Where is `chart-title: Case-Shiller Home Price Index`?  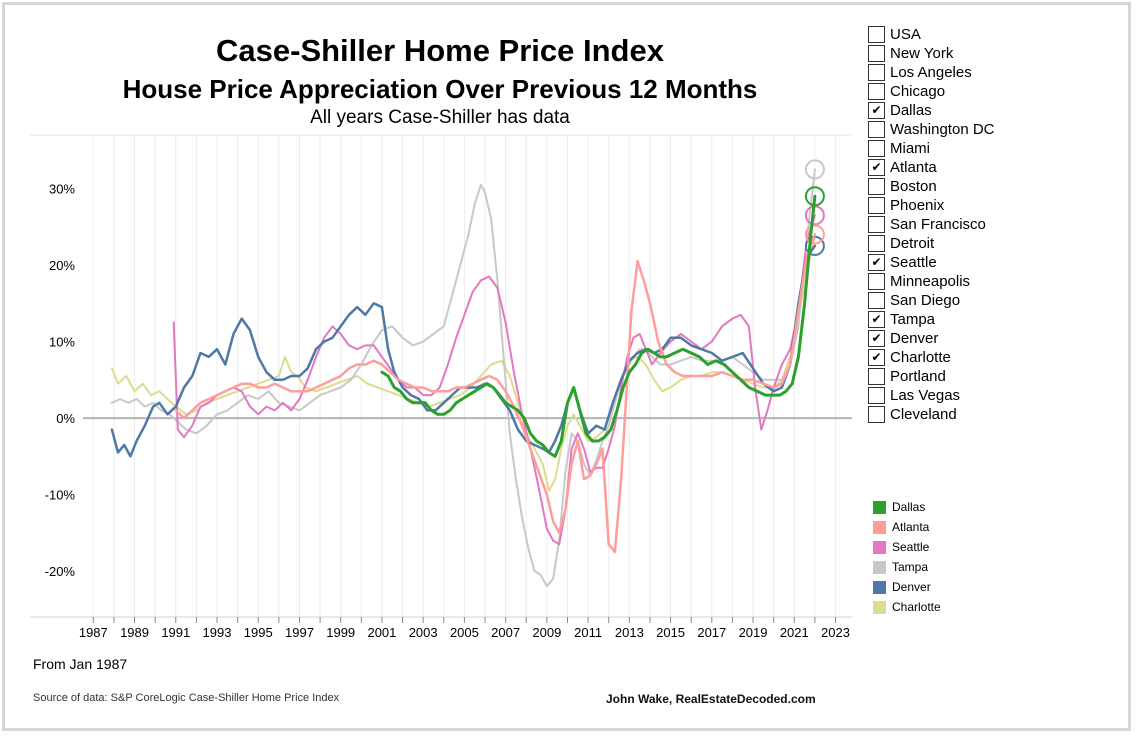 chart-title: Case-Shiller Home Price Index is located at coordinates (440, 50).